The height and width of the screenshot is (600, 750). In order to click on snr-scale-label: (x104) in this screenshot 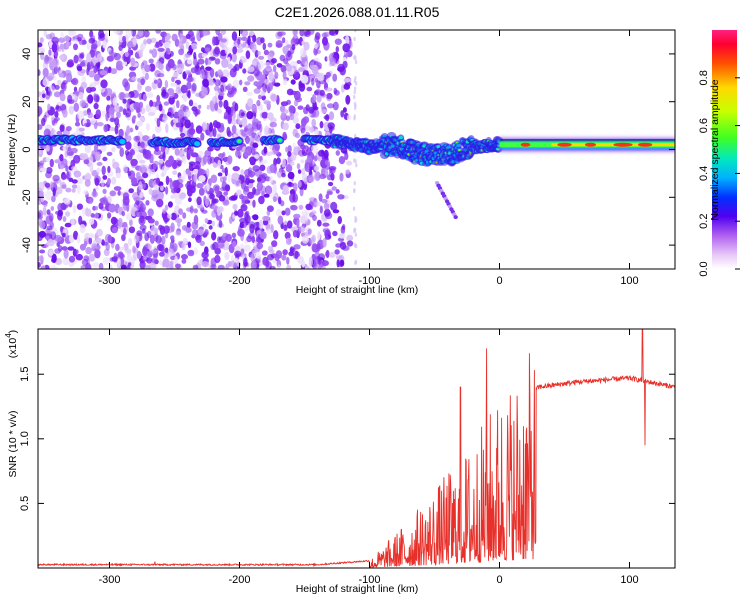, I will do `click(11, 344)`.